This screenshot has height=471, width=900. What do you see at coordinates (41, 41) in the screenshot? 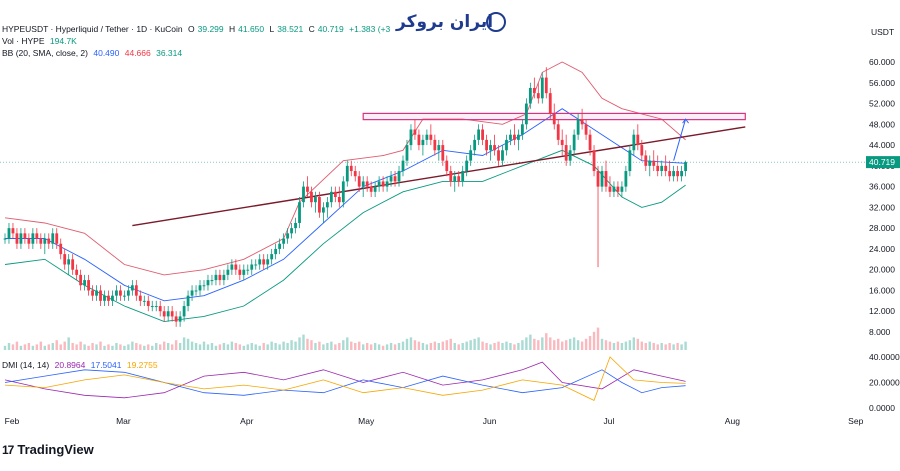
I see `volume-legend: Vol · HYPE 194.7K` at bounding box center [41, 41].